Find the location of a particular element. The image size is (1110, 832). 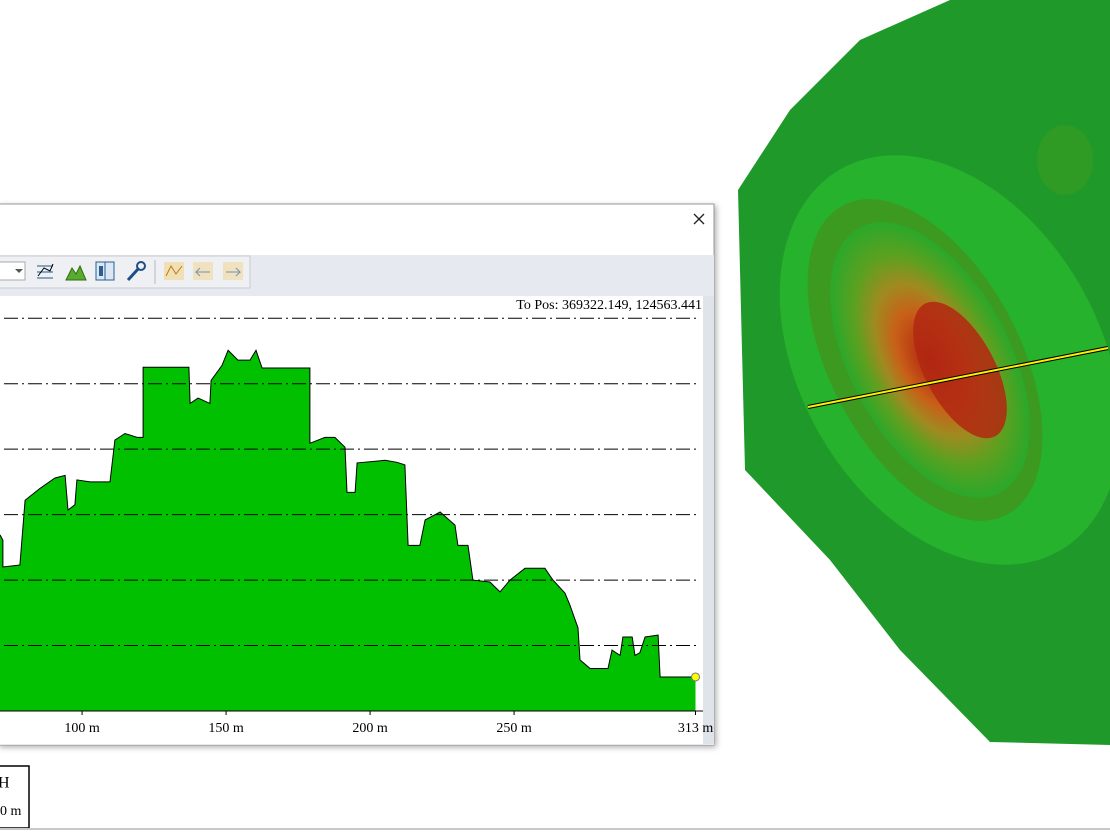

scroll-strip is located at coordinates (708, 520).